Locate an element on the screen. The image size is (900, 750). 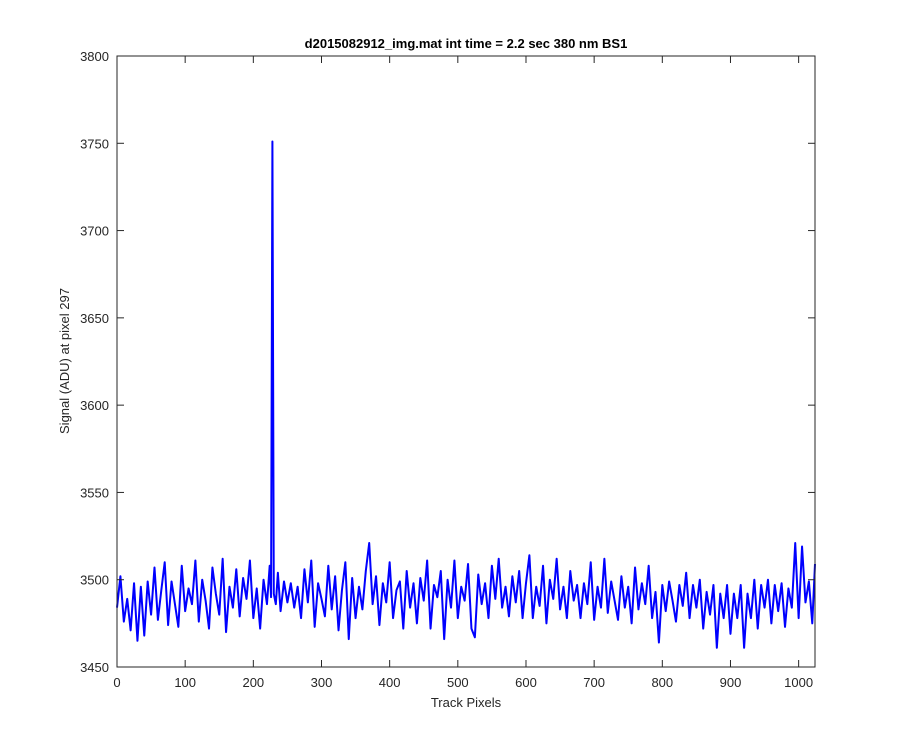
x-axis-label: Track Pixels is located at coordinates (466, 702).